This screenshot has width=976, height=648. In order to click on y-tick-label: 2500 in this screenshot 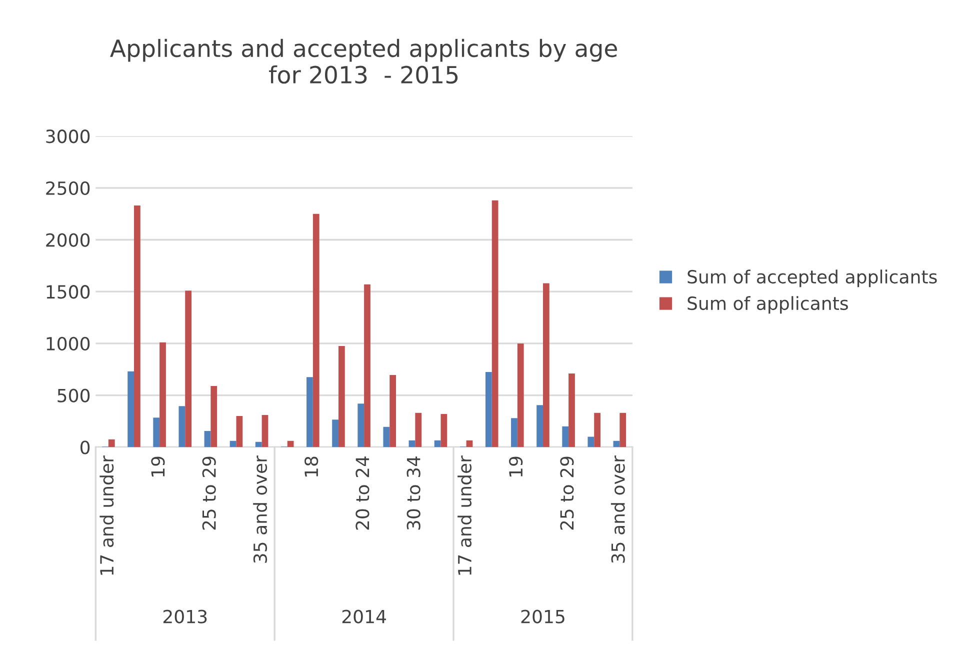, I will do `click(68, 188)`.